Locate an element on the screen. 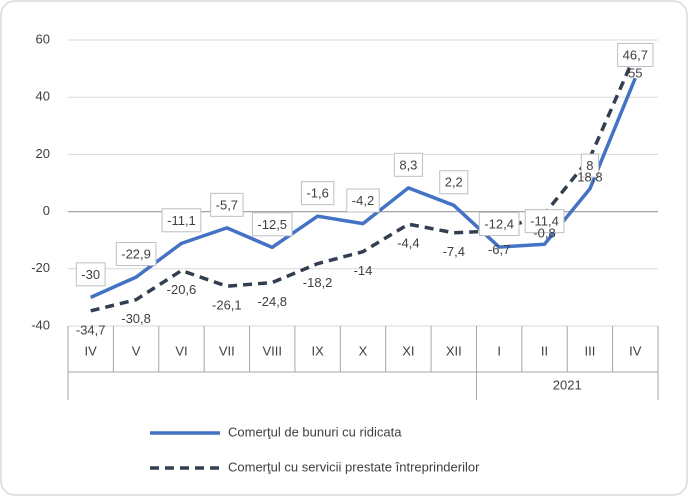 The width and height of the screenshot is (688, 496). x-tick-label: IX is located at coordinates (317, 350).